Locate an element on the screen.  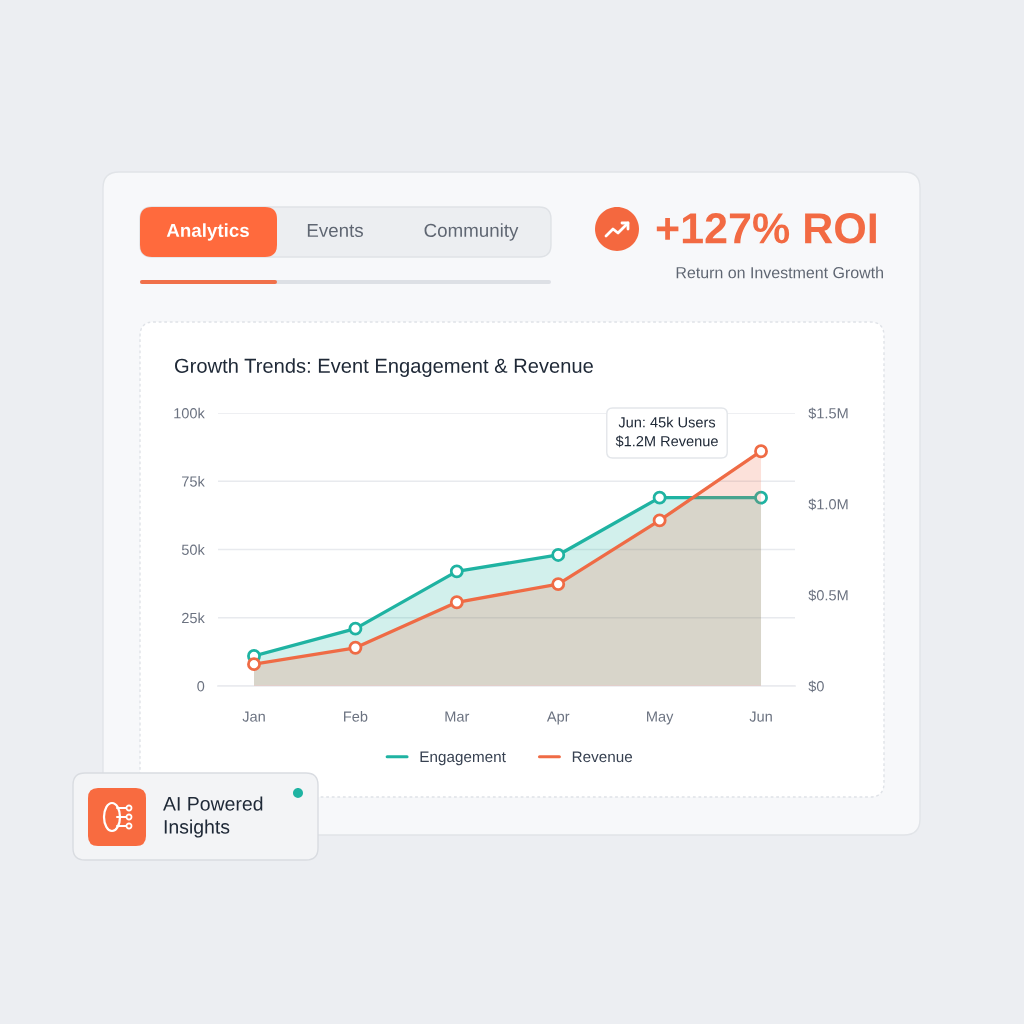
y-tick-label: 100k is located at coordinates (189, 413).